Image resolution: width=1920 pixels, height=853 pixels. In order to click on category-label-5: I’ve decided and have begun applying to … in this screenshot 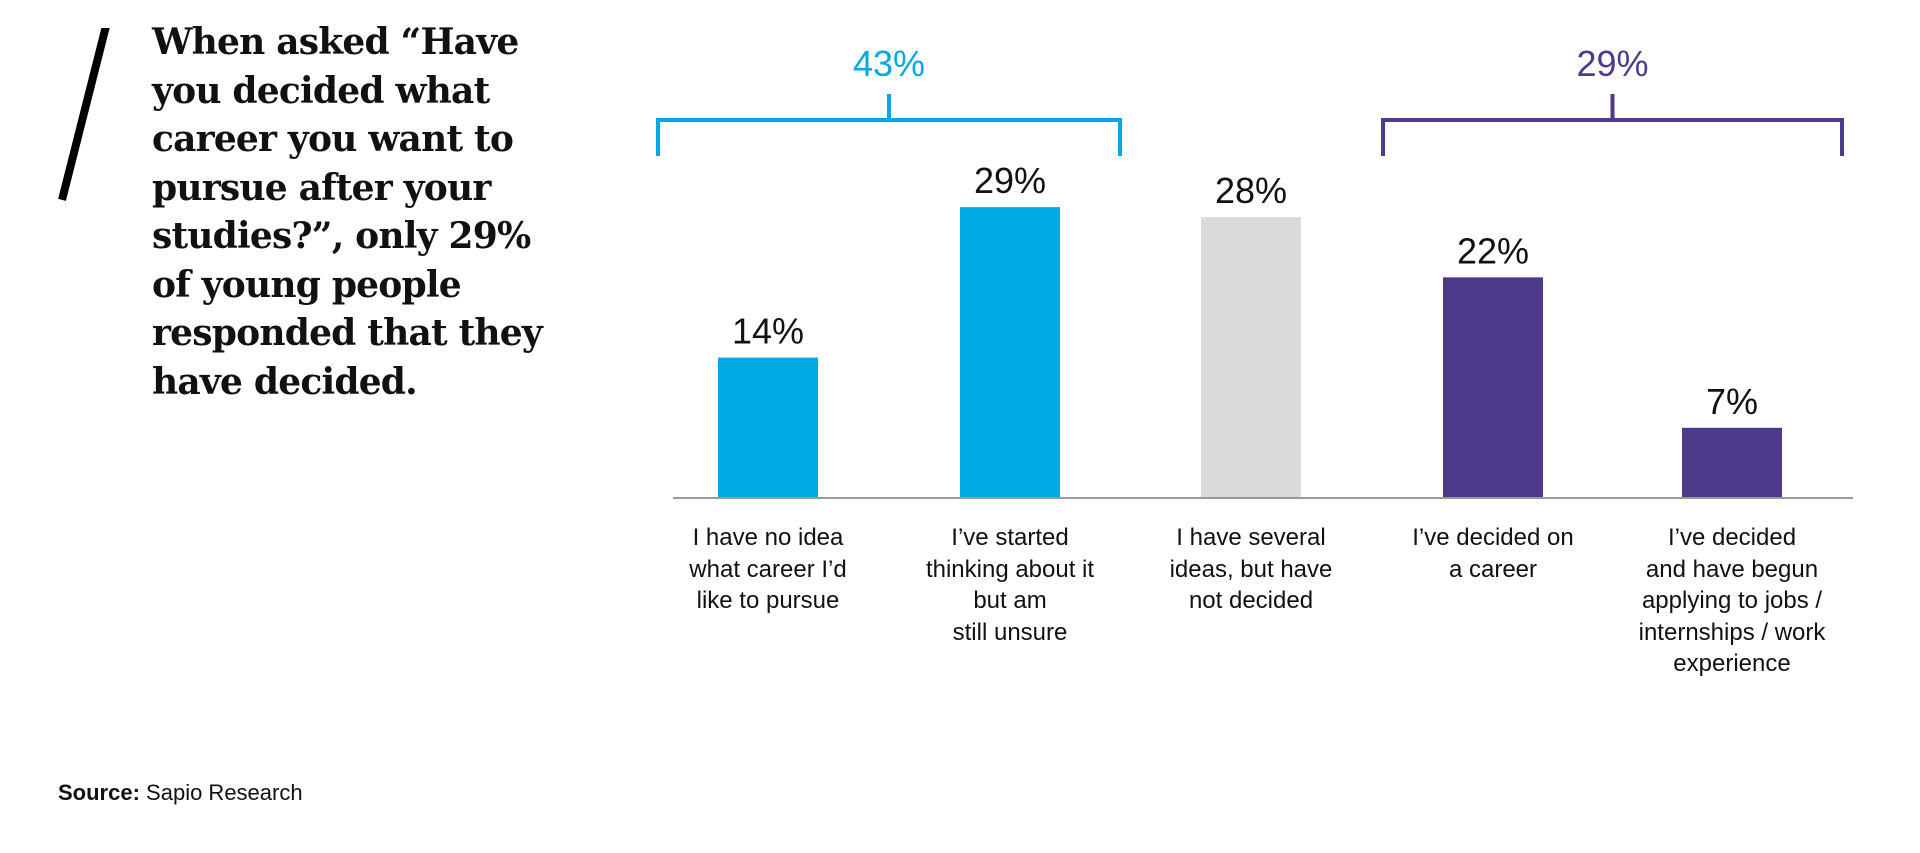, I will do `click(1732, 600)`.